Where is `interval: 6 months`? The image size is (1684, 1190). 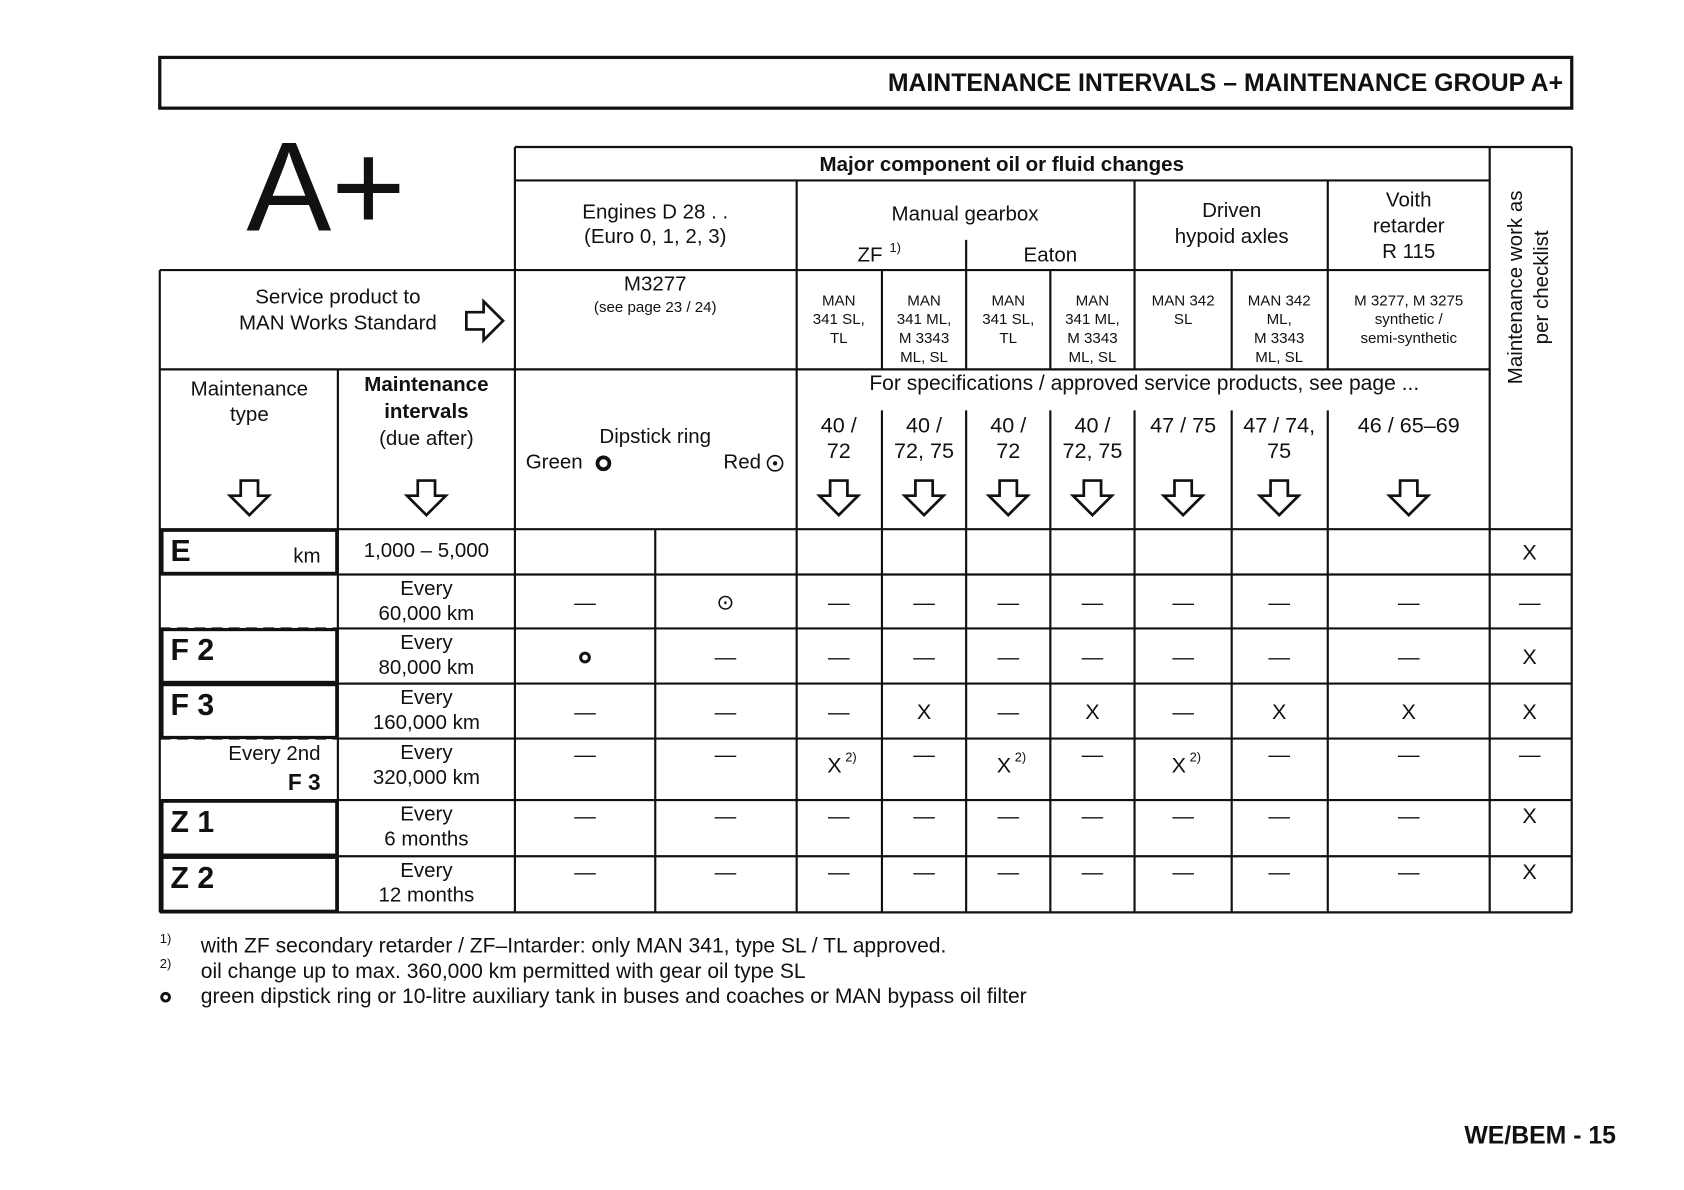
interval: 6 months is located at coordinates (426, 838).